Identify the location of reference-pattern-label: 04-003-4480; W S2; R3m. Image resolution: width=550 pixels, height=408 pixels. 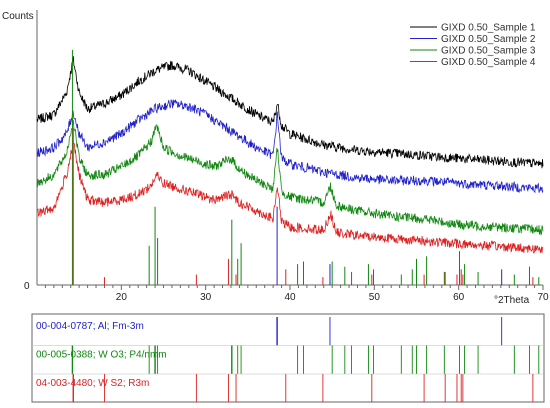
(92, 383).